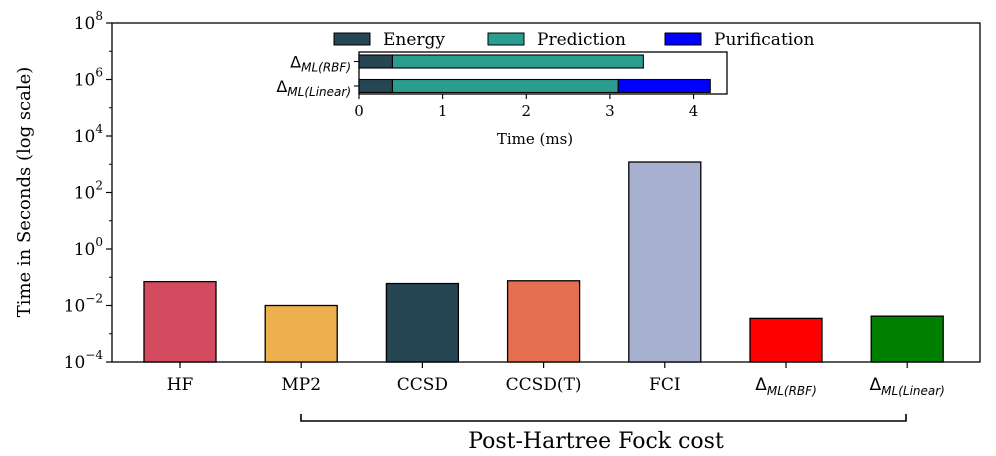 This screenshot has width=996, height=456. Describe the element at coordinates (414, 40) in the screenshot. I see `legend-label: Energy` at that location.